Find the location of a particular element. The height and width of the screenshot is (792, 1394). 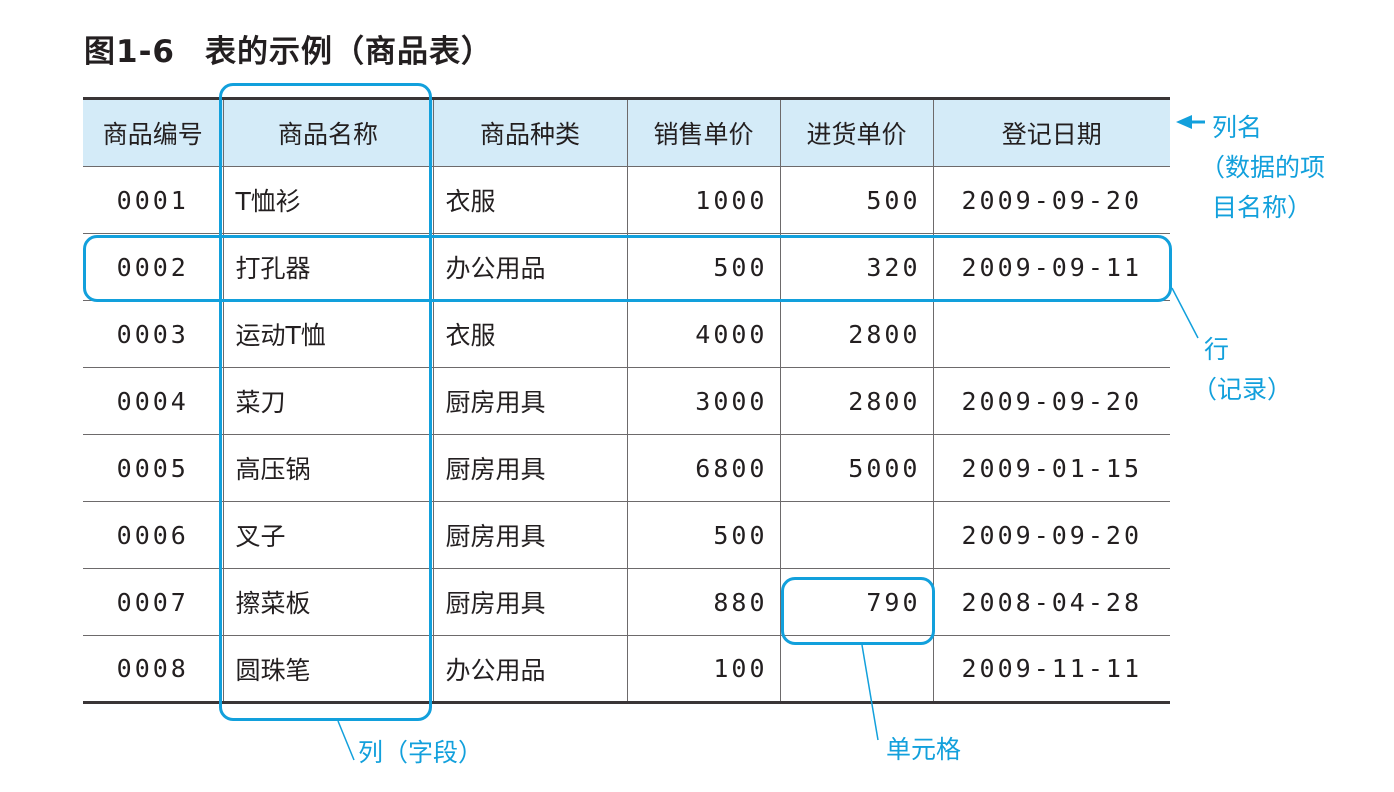

table-cell: 0005 is located at coordinates (153, 468).